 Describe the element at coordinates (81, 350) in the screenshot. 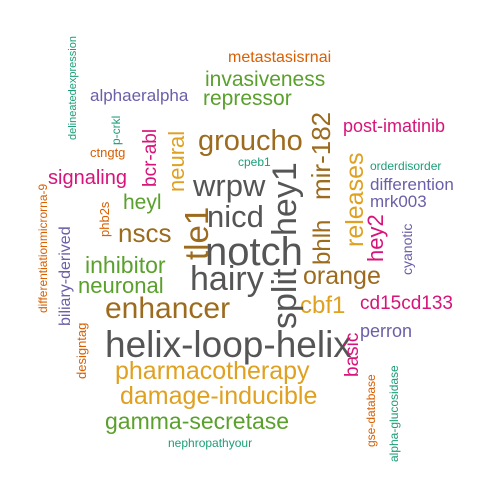

I see `word-designtag: designtag` at that location.